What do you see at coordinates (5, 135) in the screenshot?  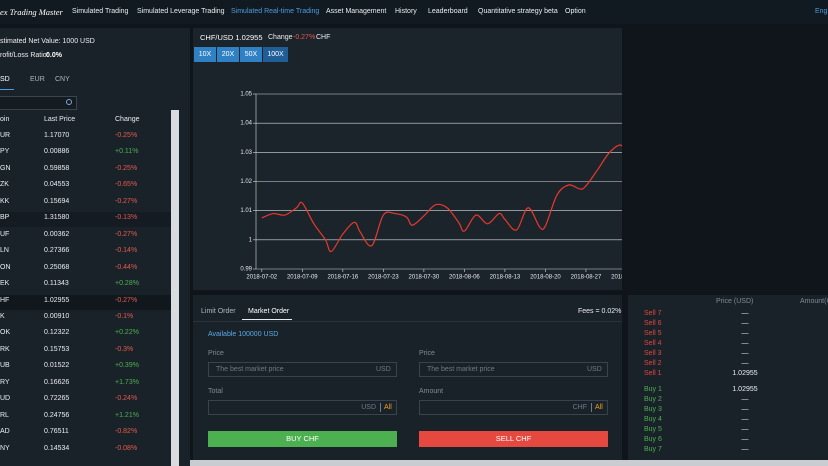 I see `coin: UR` at bounding box center [5, 135].